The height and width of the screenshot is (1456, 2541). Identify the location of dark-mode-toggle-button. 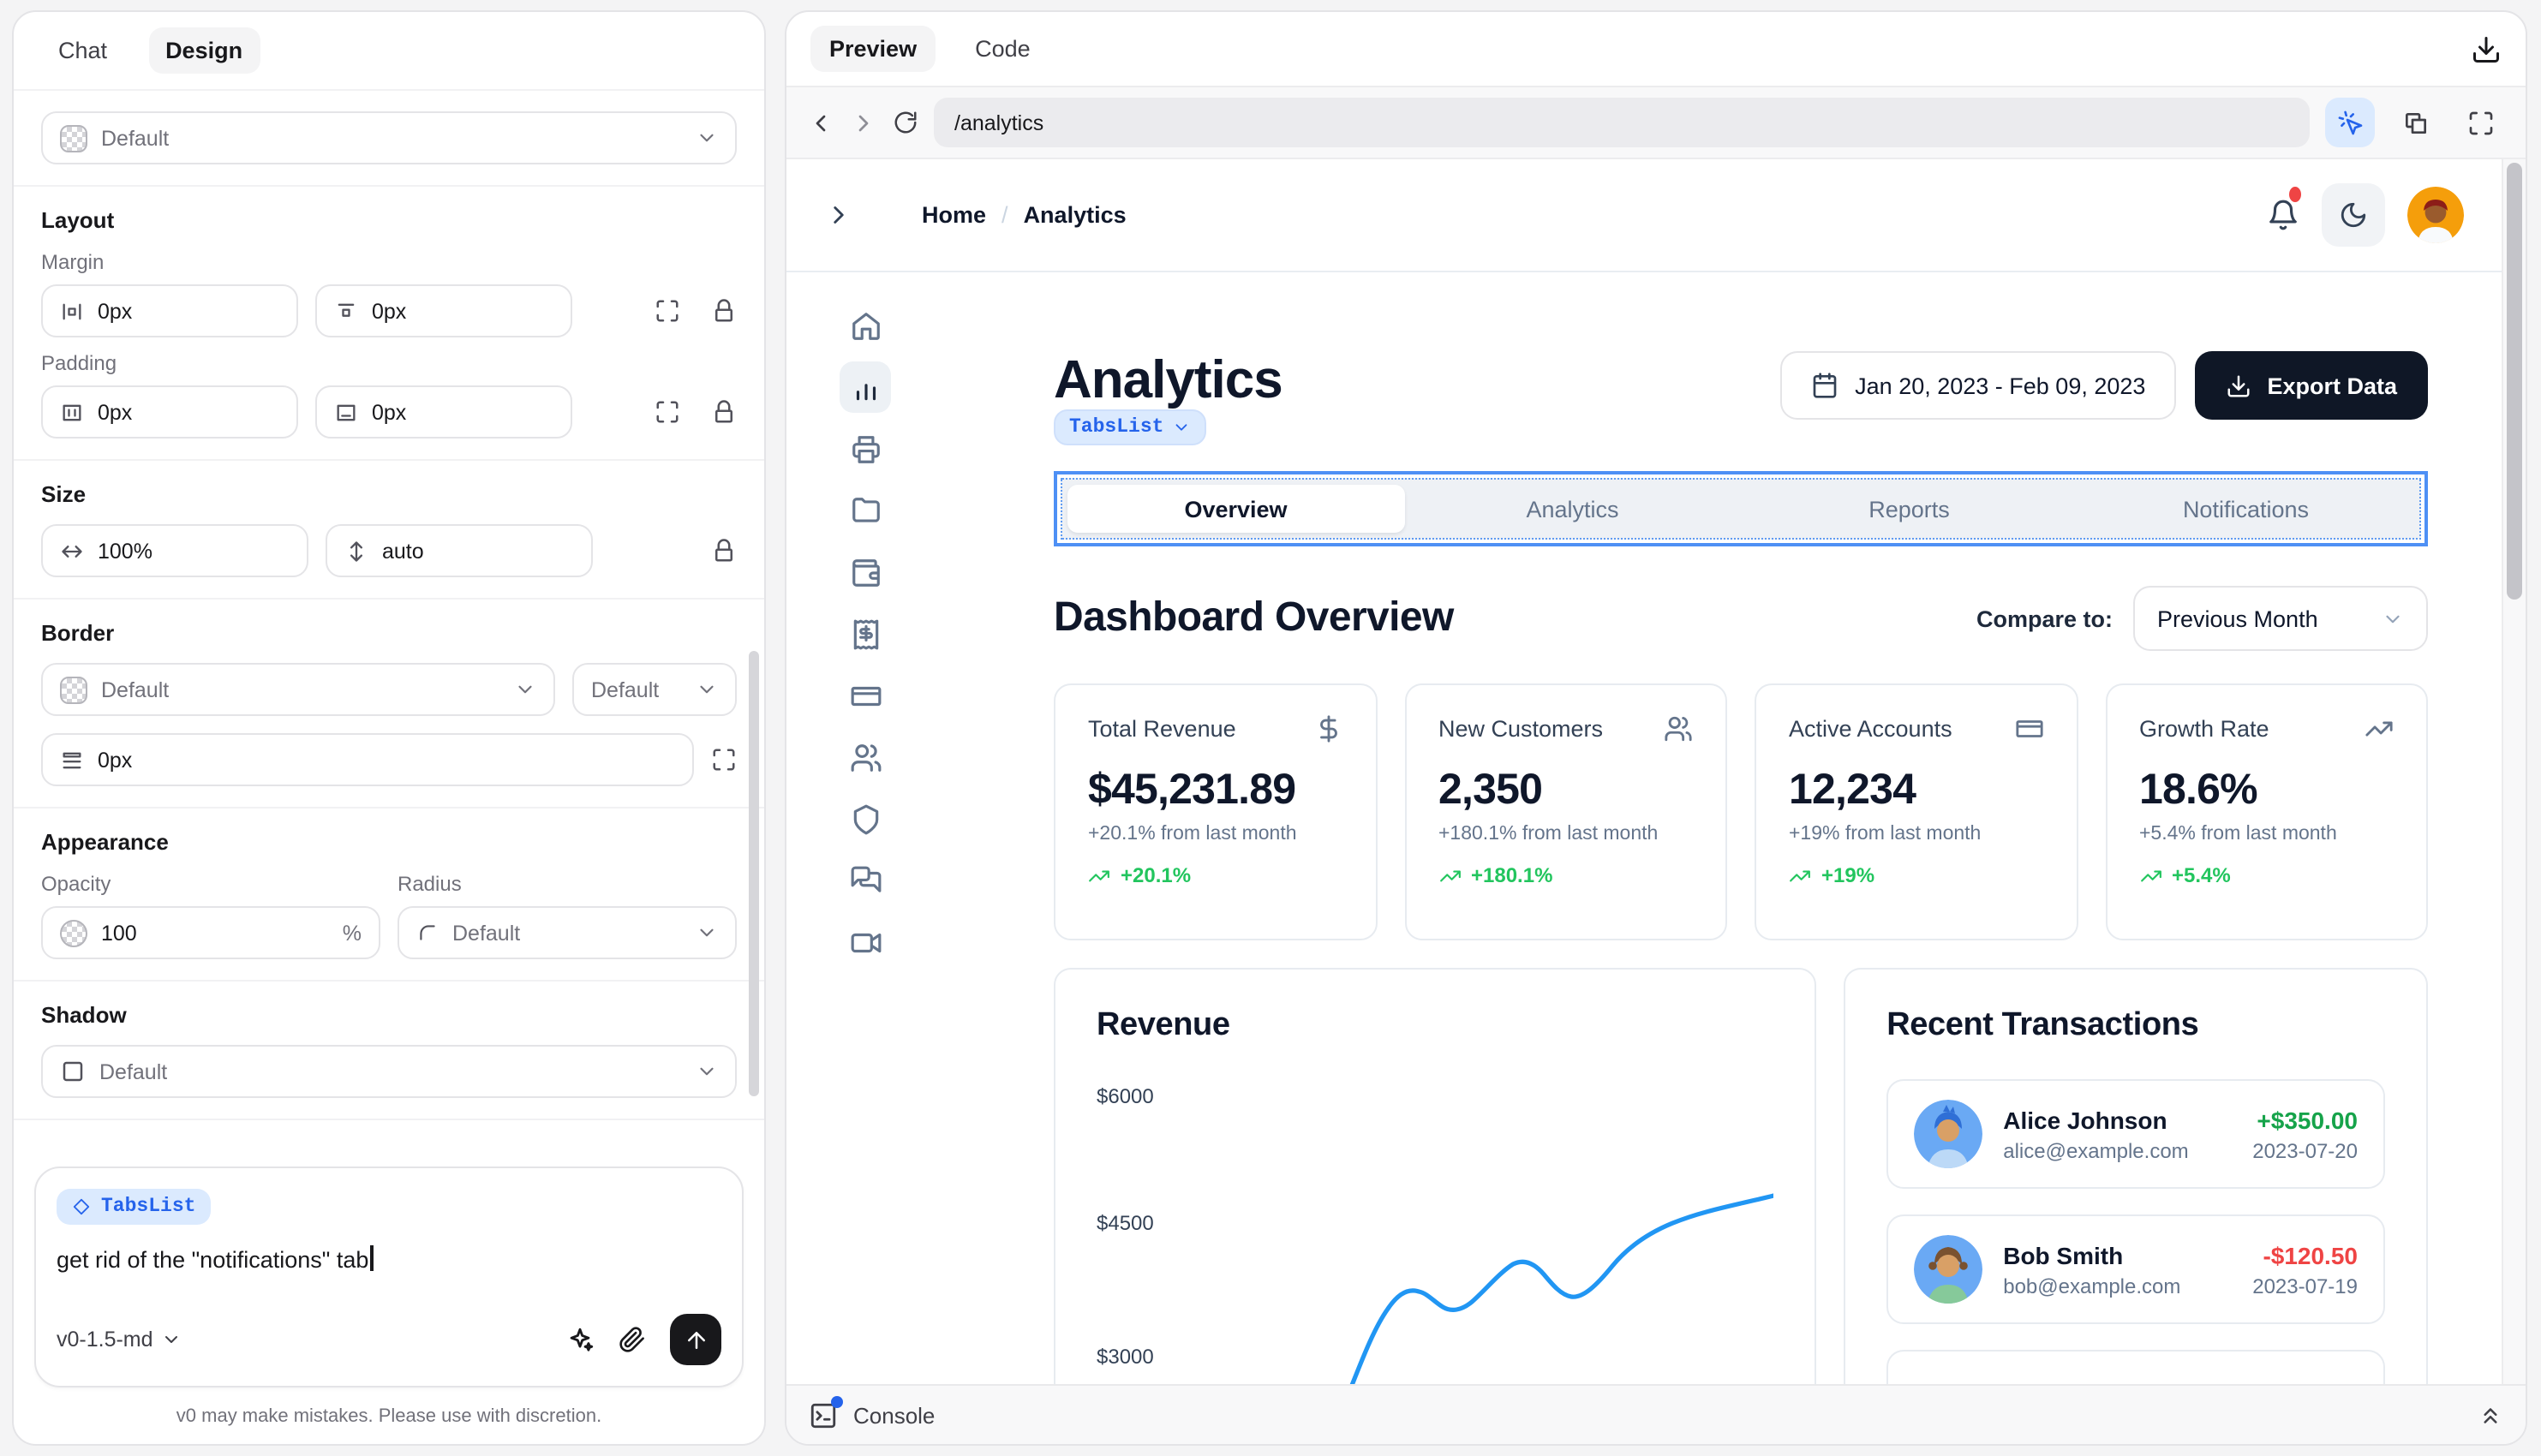
(2353, 215).